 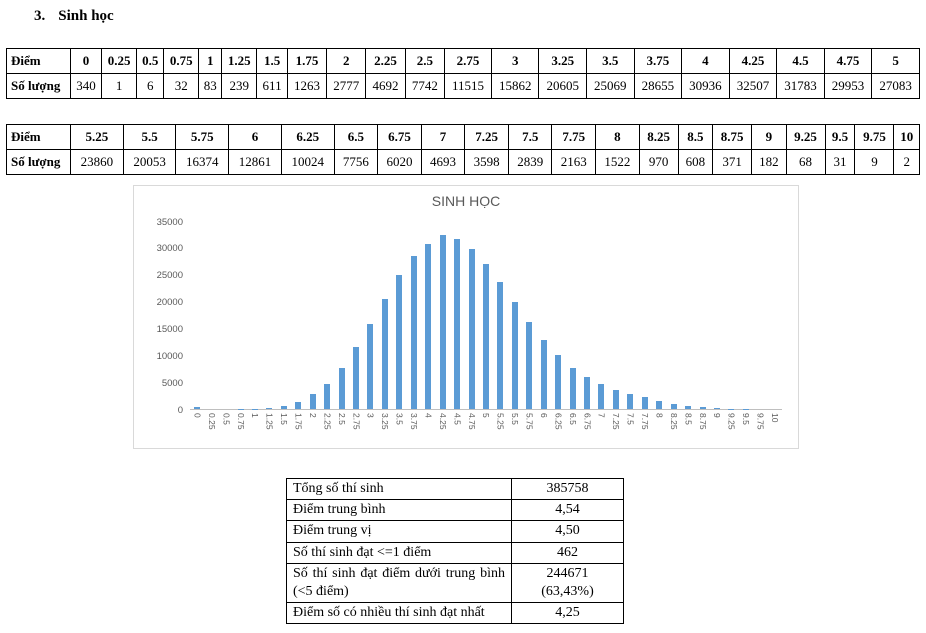 I want to click on x-axis-label-text: 10, so click(x=774, y=418).